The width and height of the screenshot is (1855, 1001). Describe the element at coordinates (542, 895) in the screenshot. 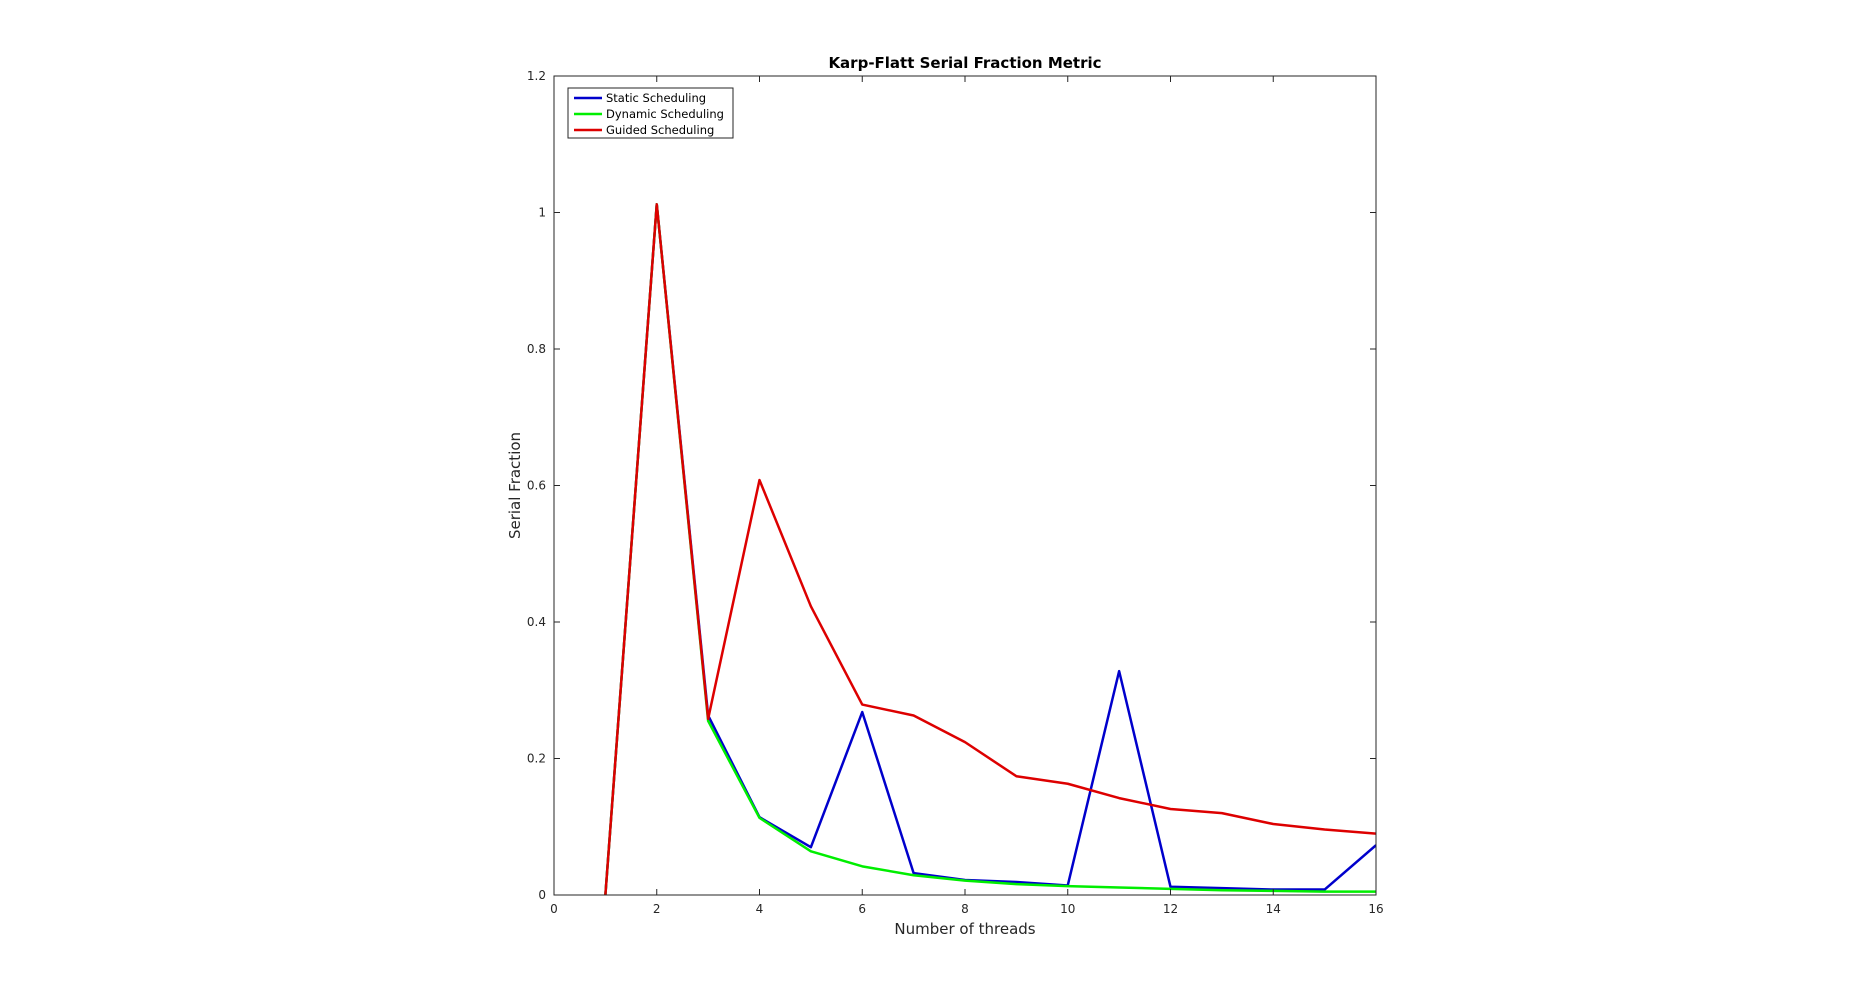

I see `y-tick-label: 0` at that location.